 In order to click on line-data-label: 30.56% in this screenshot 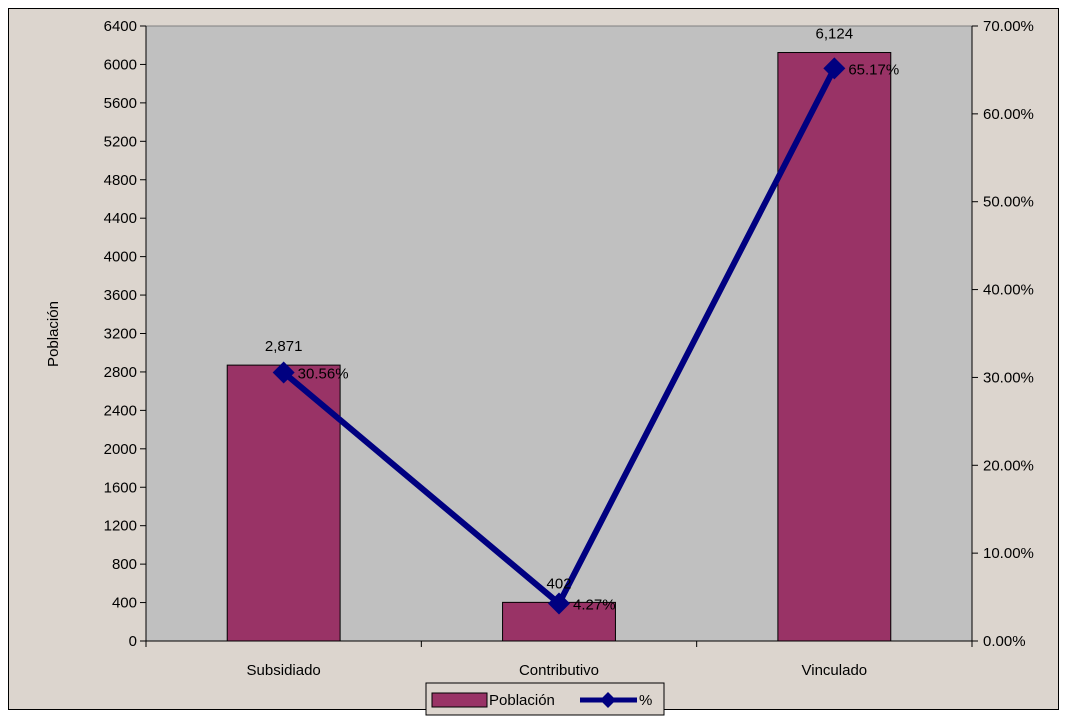, I will do `click(323, 374)`.